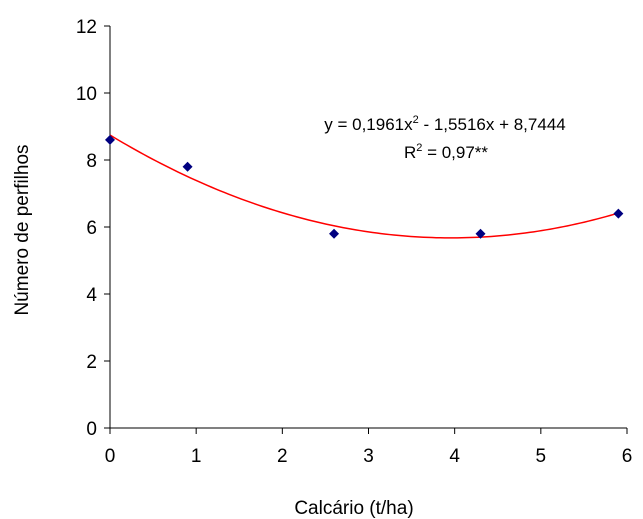 The height and width of the screenshot is (519, 643). I want to click on y-axis-title: Número de perfilhos, so click(22, 229).